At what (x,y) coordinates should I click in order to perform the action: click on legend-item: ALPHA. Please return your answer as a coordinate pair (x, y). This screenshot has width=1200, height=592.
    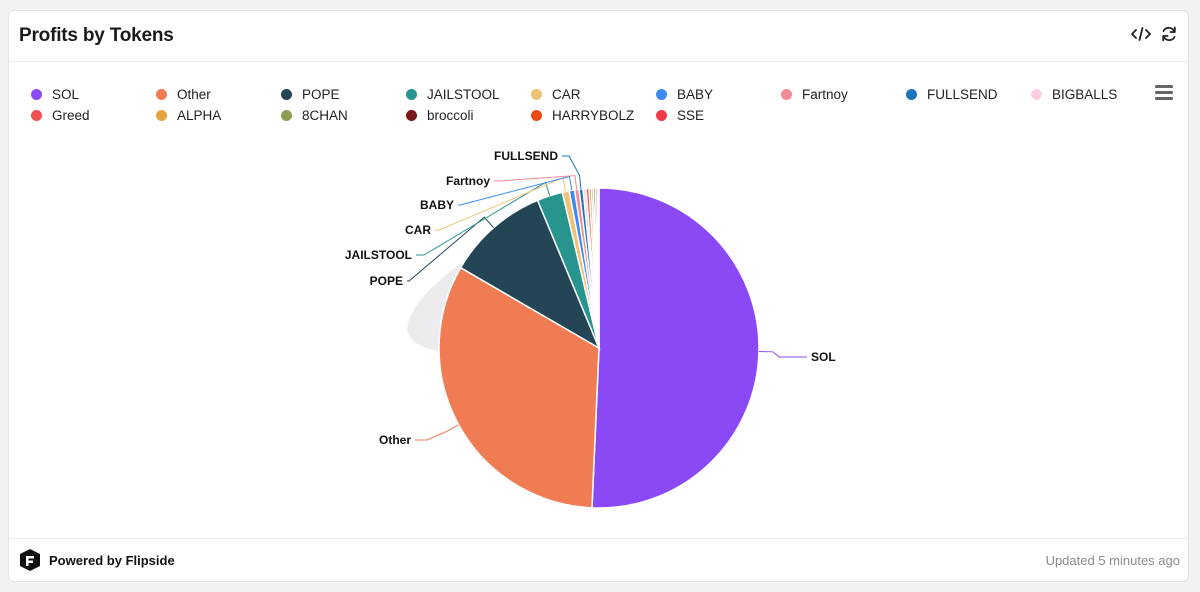
    Looking at the image, I should click on (188, 115).